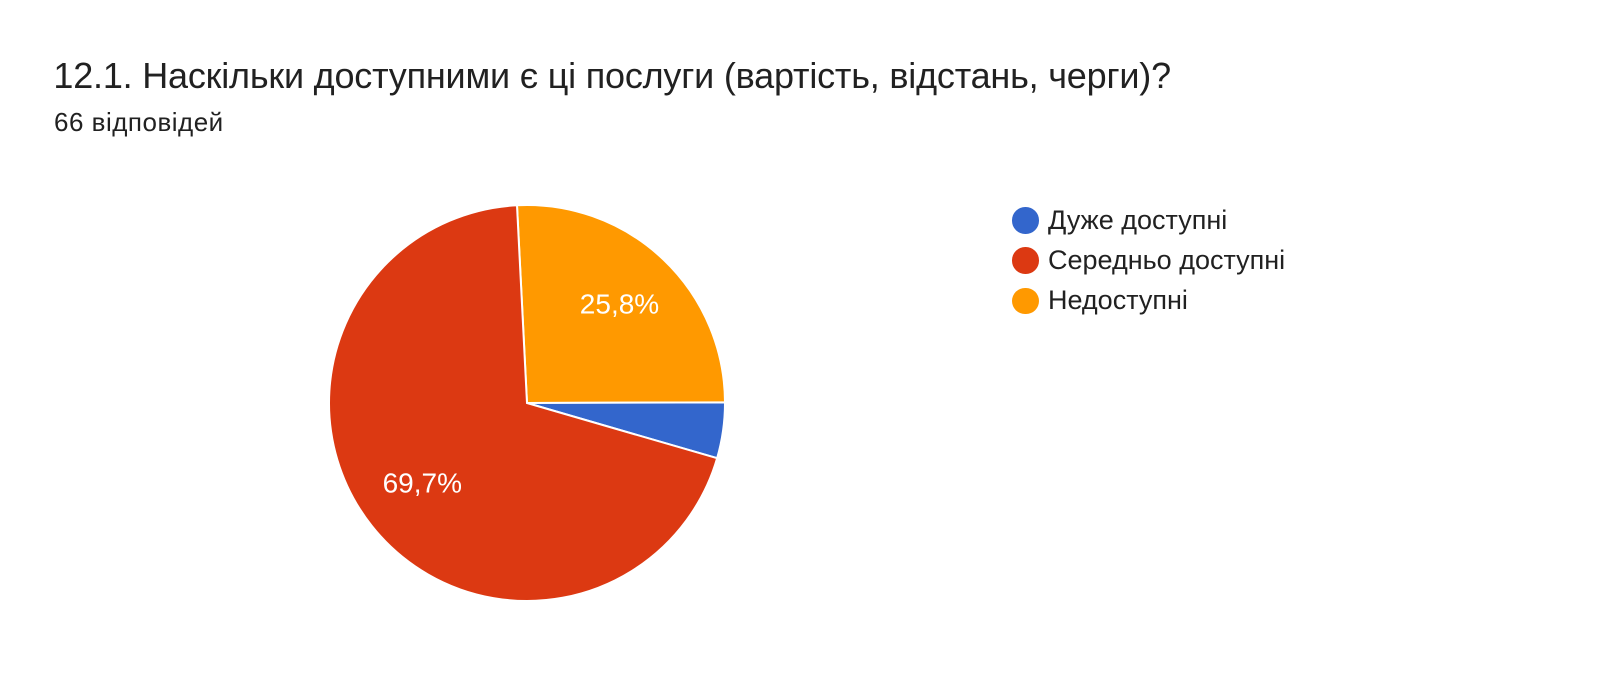 The height and width of the screenshot is (673, 1600). What do you see at coordinates (619, 303) in the screenshot?
I see `svg-text: 25,8%` at bounding box center [619, 303].